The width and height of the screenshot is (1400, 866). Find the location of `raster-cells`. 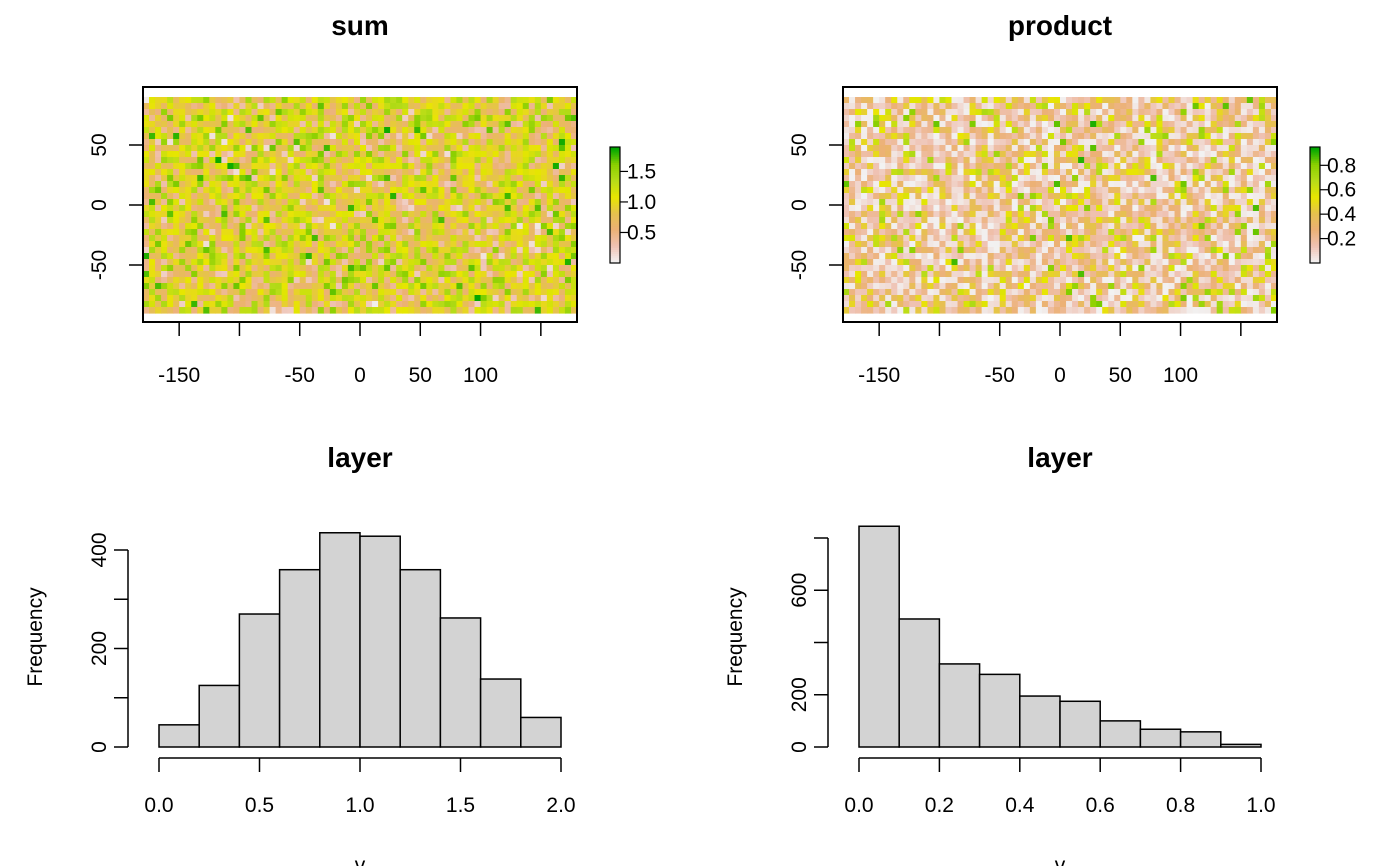

raster-cells is located at coordinates (360, 205).